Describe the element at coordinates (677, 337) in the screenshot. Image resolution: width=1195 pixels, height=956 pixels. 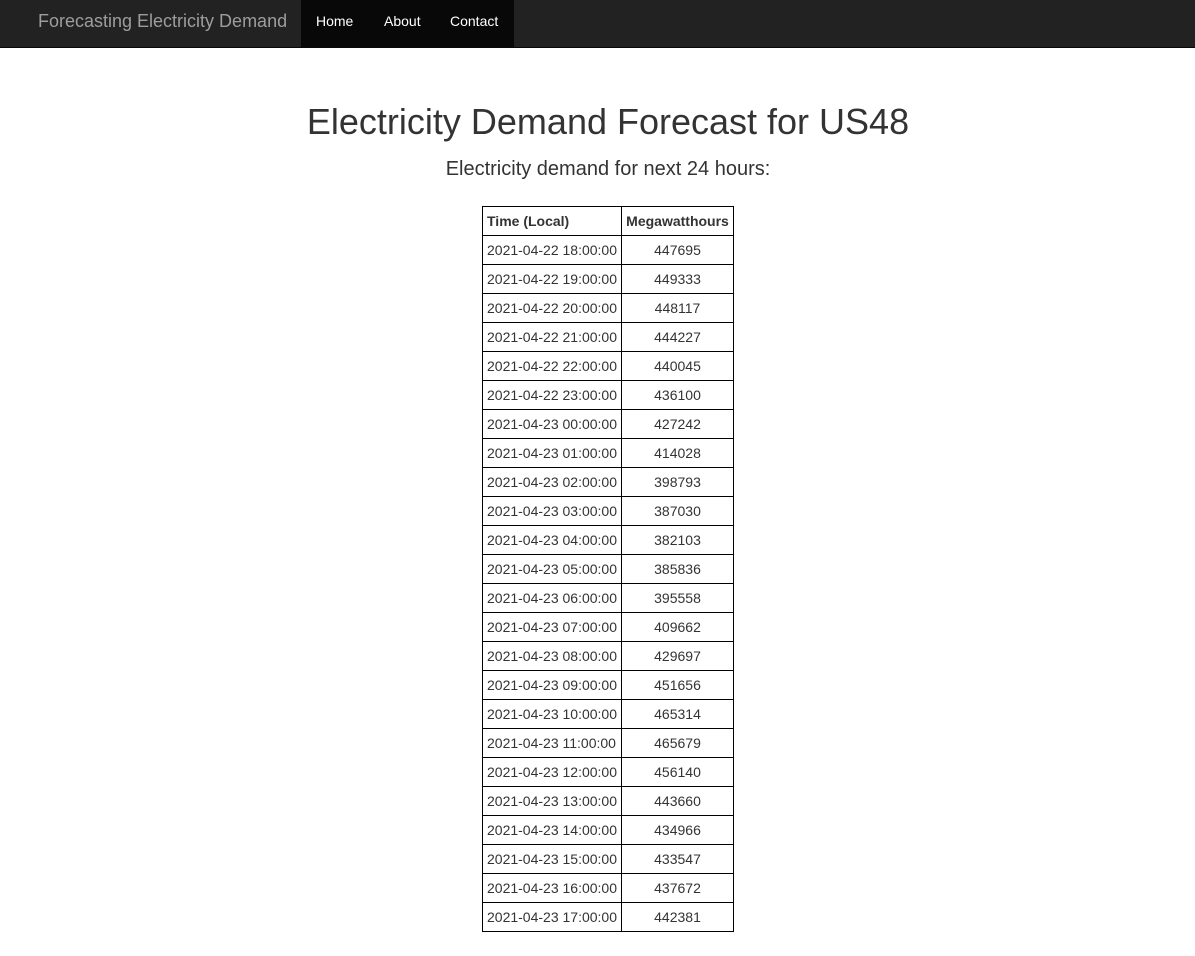
I see `megawatthours-cell: 444227` at that location.